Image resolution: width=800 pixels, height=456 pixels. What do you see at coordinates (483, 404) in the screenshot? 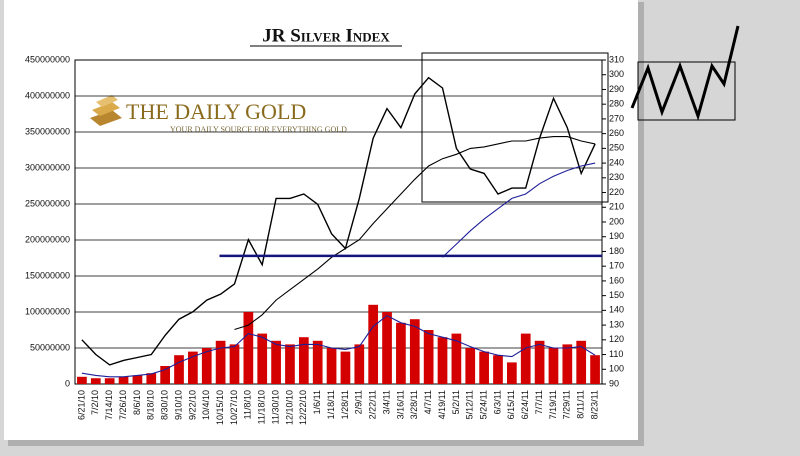
I see `x-tick-label: 5/24/11` at bounding box center [483, 404].